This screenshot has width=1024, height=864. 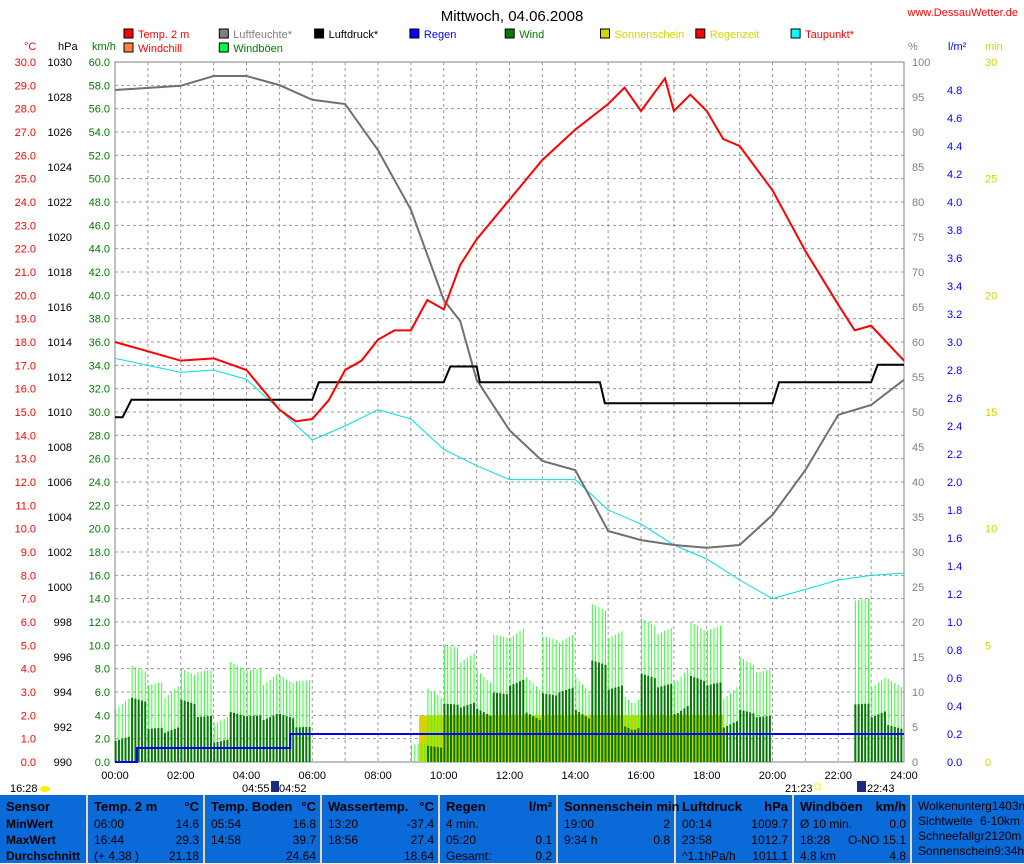 What do you see at coordinates (954, 427) in the screenshot?
I see `rain-tick-label: 2.4` at bounding box center [954, 427].